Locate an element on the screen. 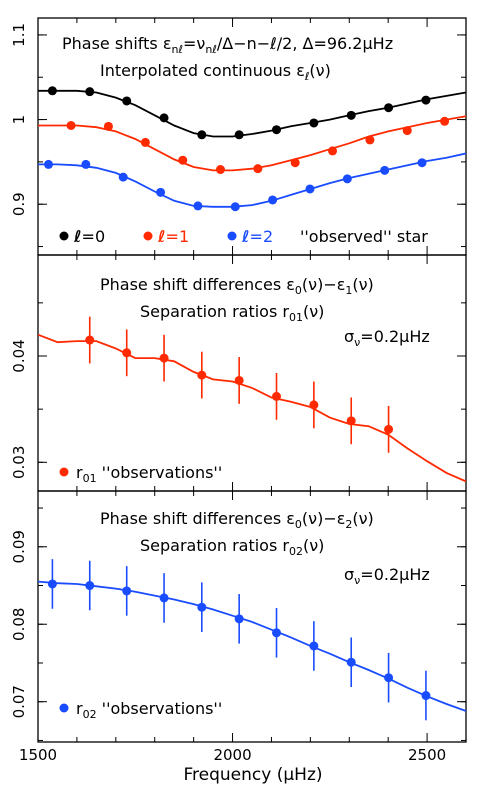  legend-marker-r02 is located at coordinates (64, 708).